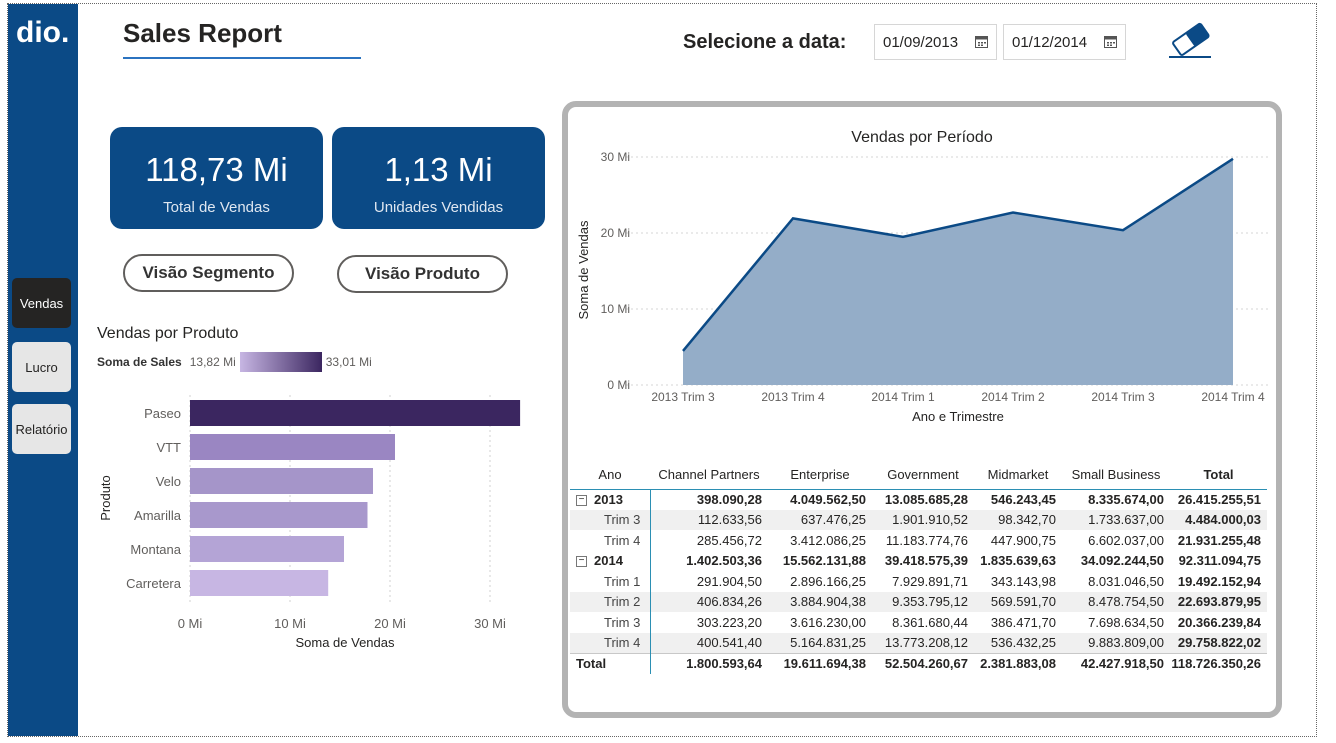 This screenshot has width=1336, height=743. I want to click on legend-gradient, so click(280, 362).